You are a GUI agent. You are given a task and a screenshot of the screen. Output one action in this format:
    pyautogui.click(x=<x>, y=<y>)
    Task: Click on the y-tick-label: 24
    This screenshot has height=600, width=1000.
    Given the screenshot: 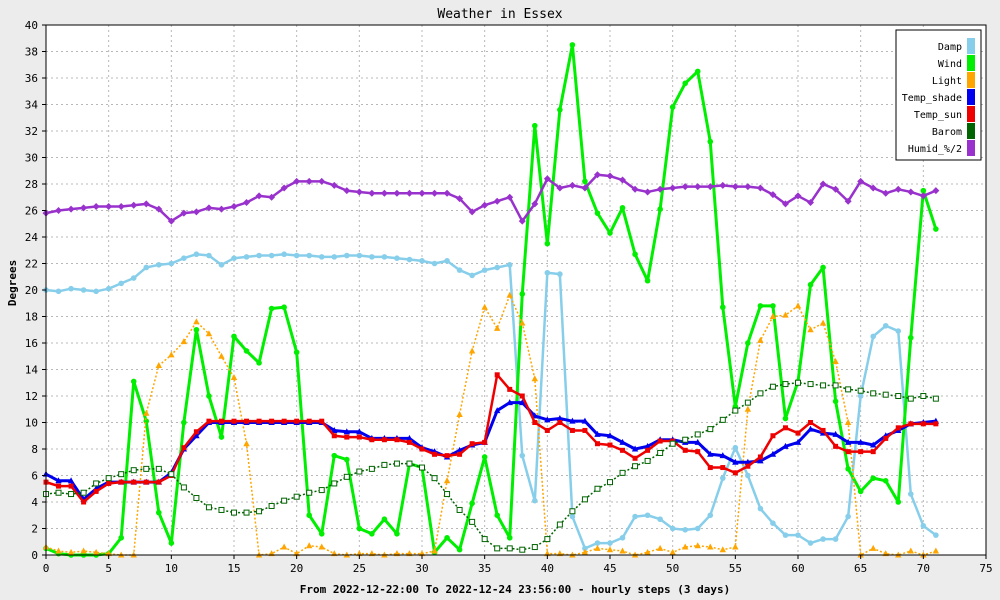 What is the action you would take?
    pyautogui.click(x=32, y=237)
    